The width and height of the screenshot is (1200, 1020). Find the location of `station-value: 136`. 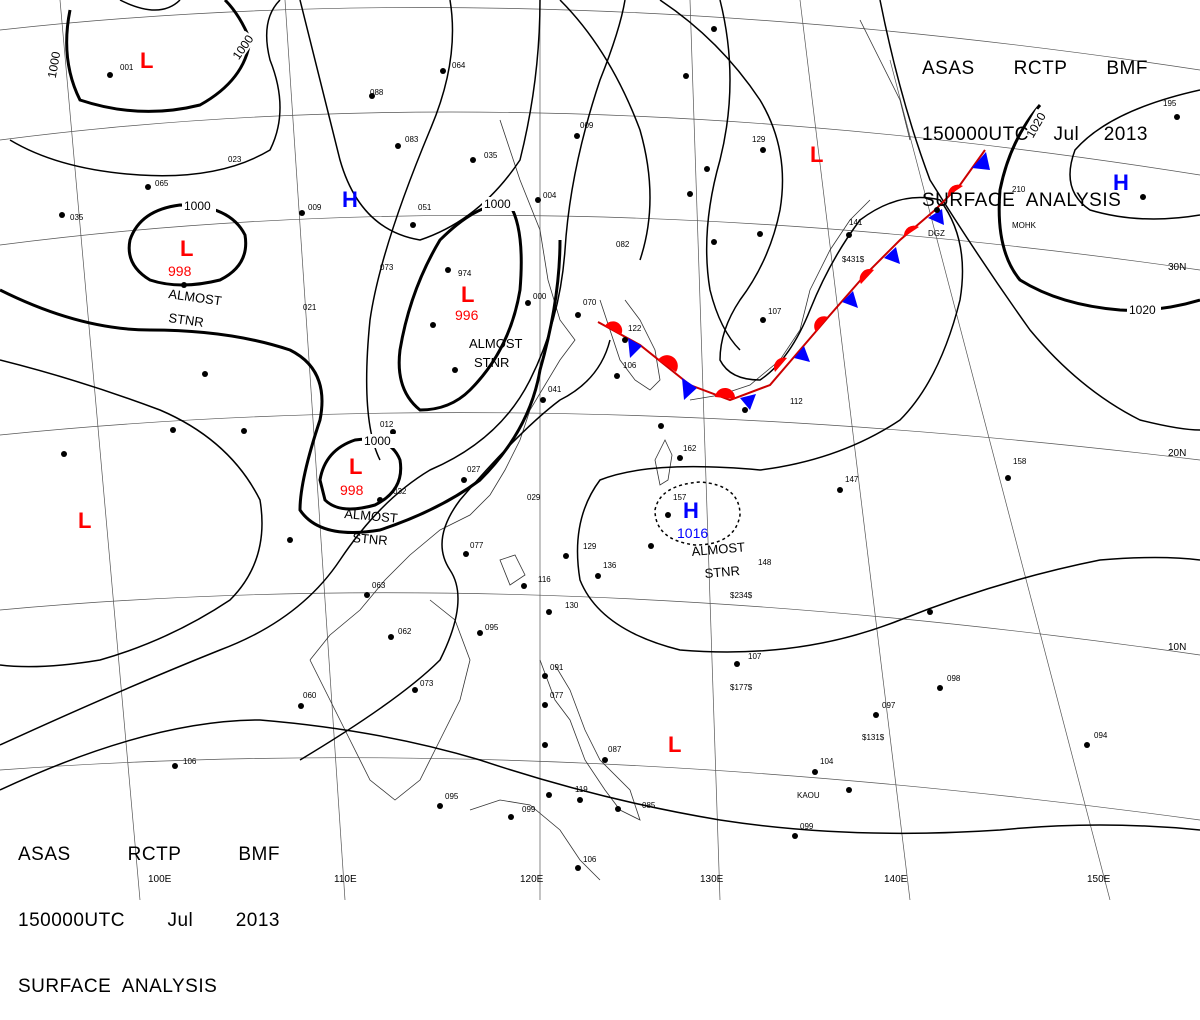

station-value: 136 is located at coordinates (610, 565).